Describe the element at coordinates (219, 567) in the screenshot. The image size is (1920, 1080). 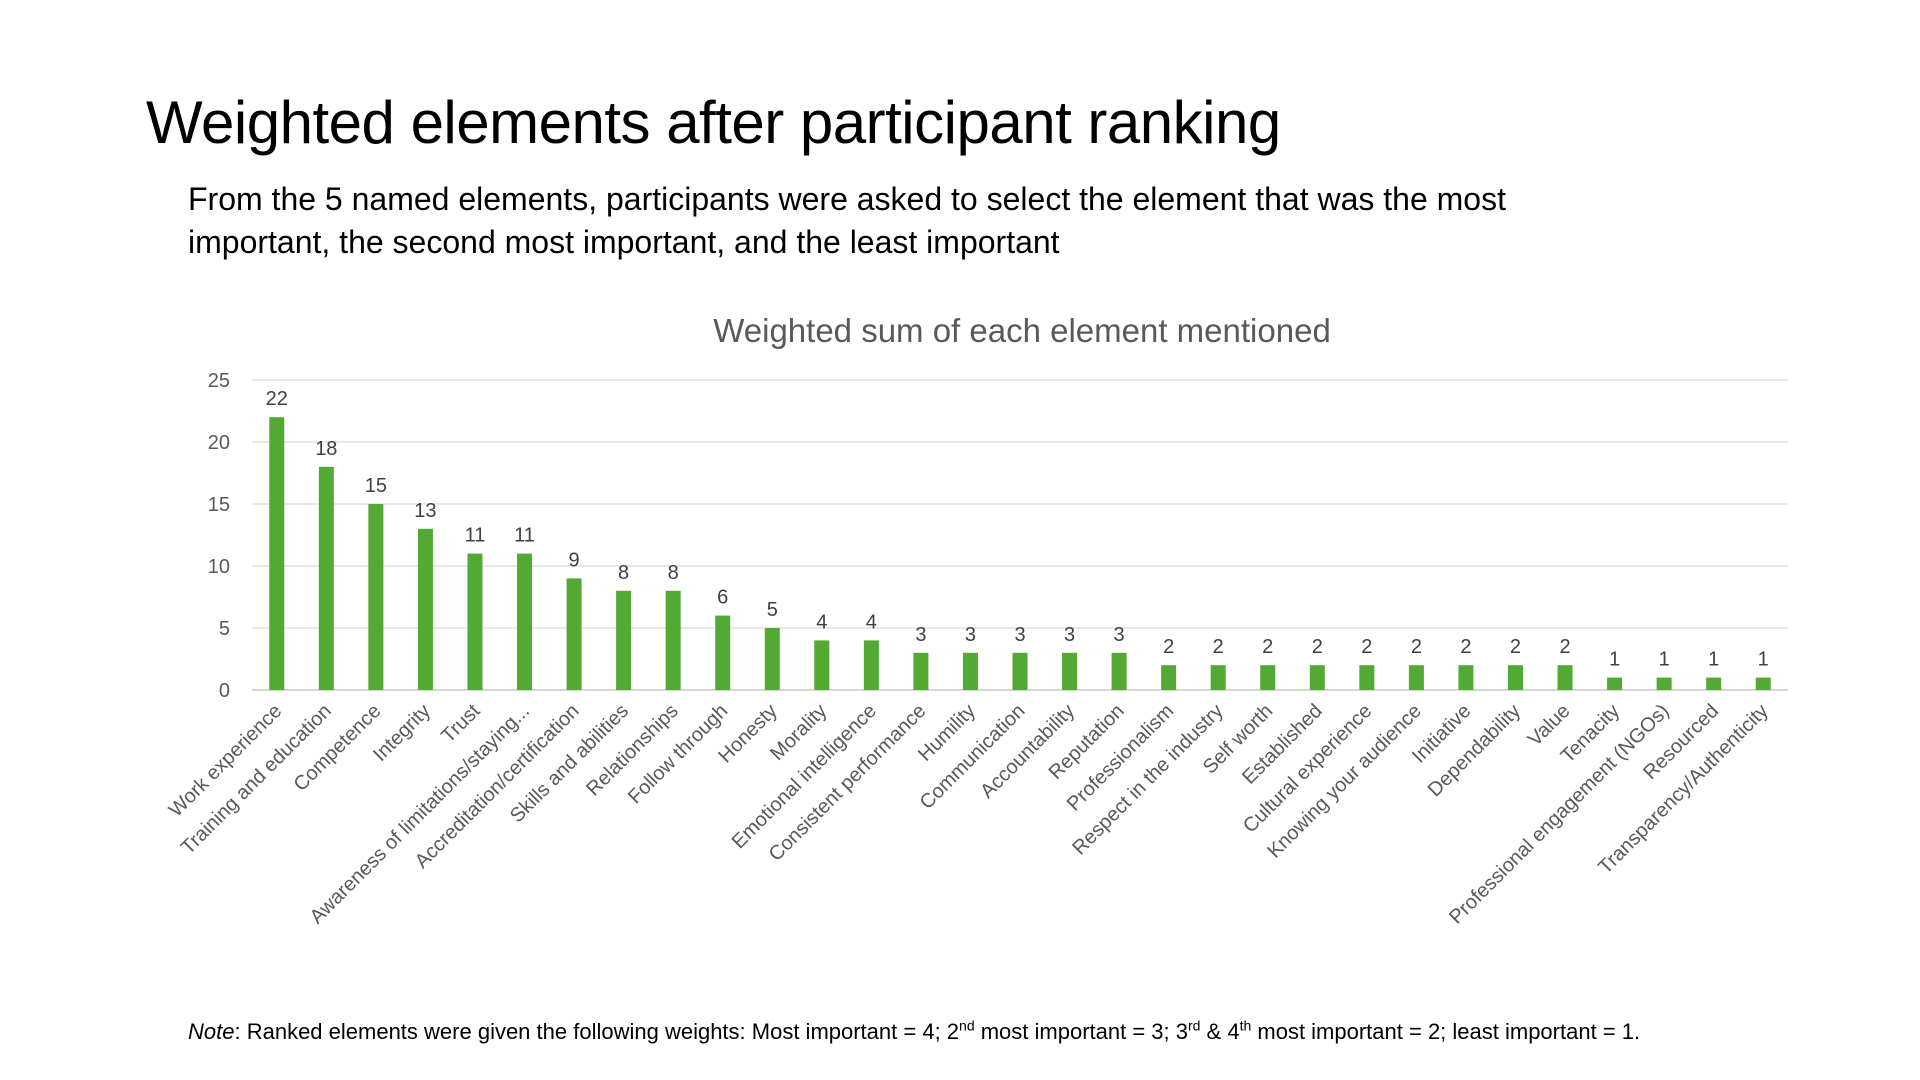
I see `y-tick-label: 10` at that location.